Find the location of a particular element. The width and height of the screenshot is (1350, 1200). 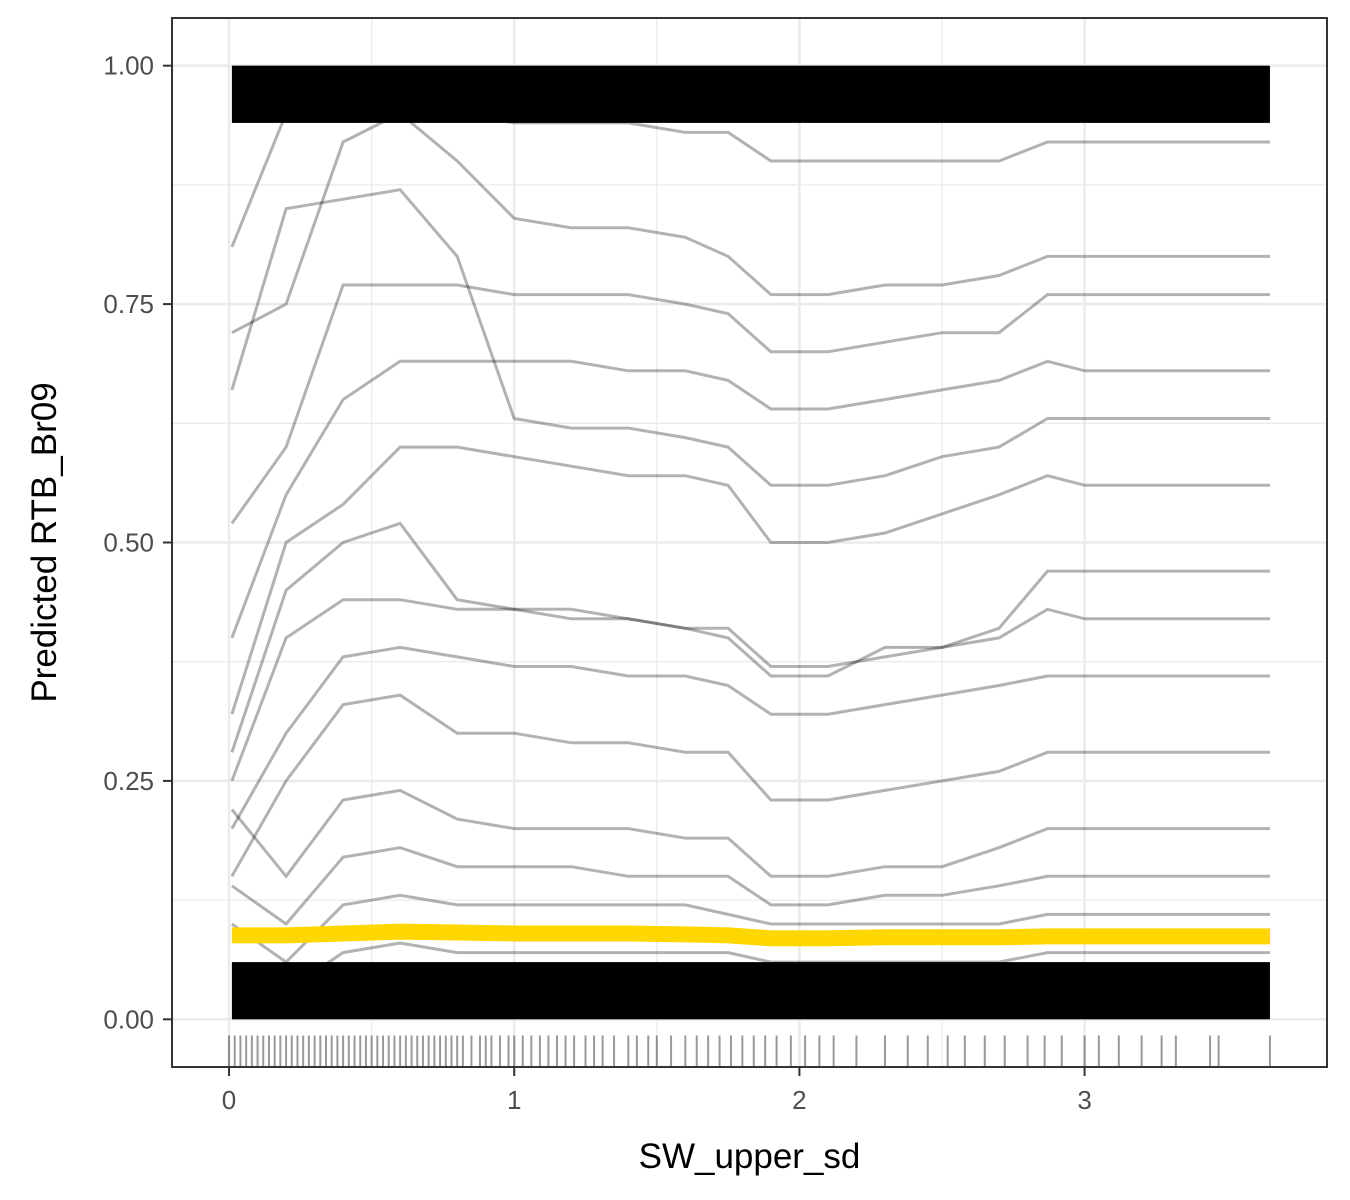

average-line is located at coordinates (750, 935).